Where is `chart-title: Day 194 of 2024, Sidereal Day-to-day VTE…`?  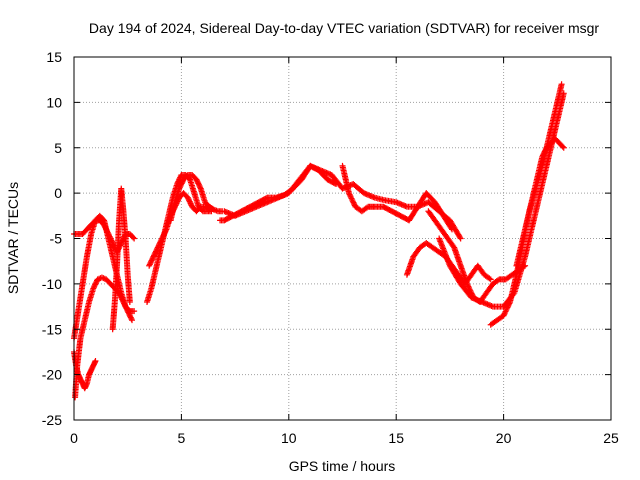 chart-title: Day 194 of 2024, Sidereal Day-to-day VTE… is located at coordinates (344, 28).